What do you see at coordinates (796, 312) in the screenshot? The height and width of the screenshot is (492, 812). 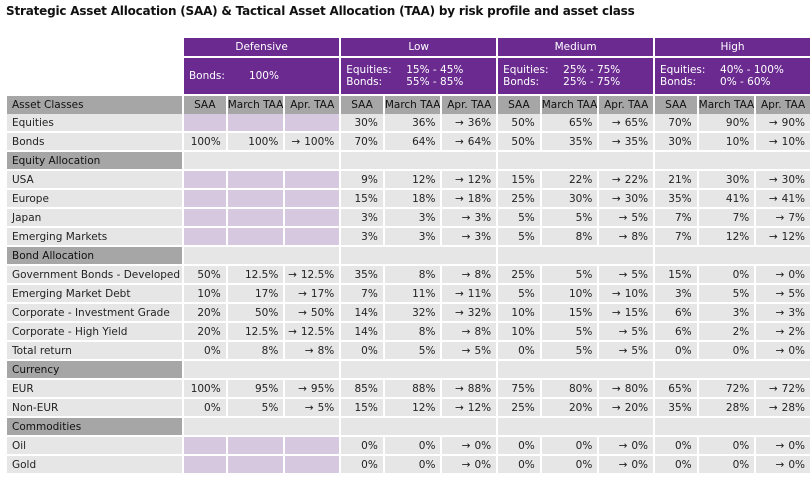 I see `cell-value: 3%` at bounding box center [796, 312].